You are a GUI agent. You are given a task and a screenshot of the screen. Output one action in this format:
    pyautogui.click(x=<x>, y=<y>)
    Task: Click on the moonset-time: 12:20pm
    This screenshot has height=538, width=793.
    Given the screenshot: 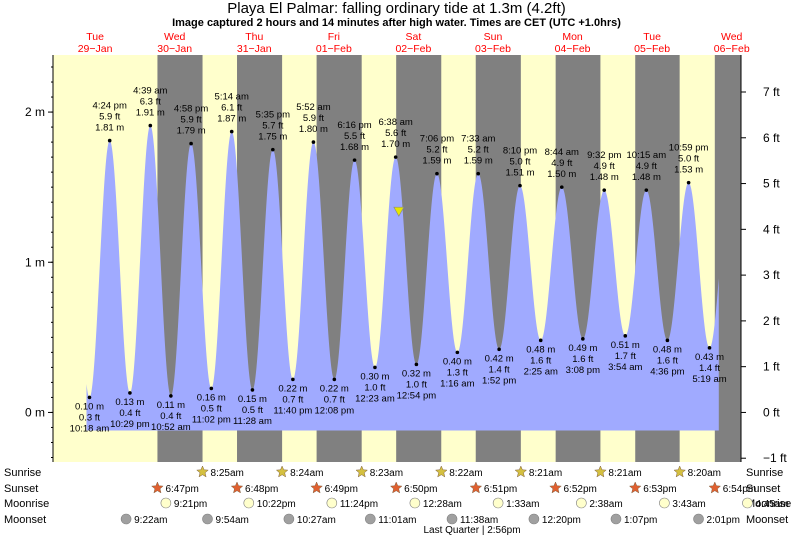 What is the action you would take?
    pyautogui.click(x=561, y=520)
    